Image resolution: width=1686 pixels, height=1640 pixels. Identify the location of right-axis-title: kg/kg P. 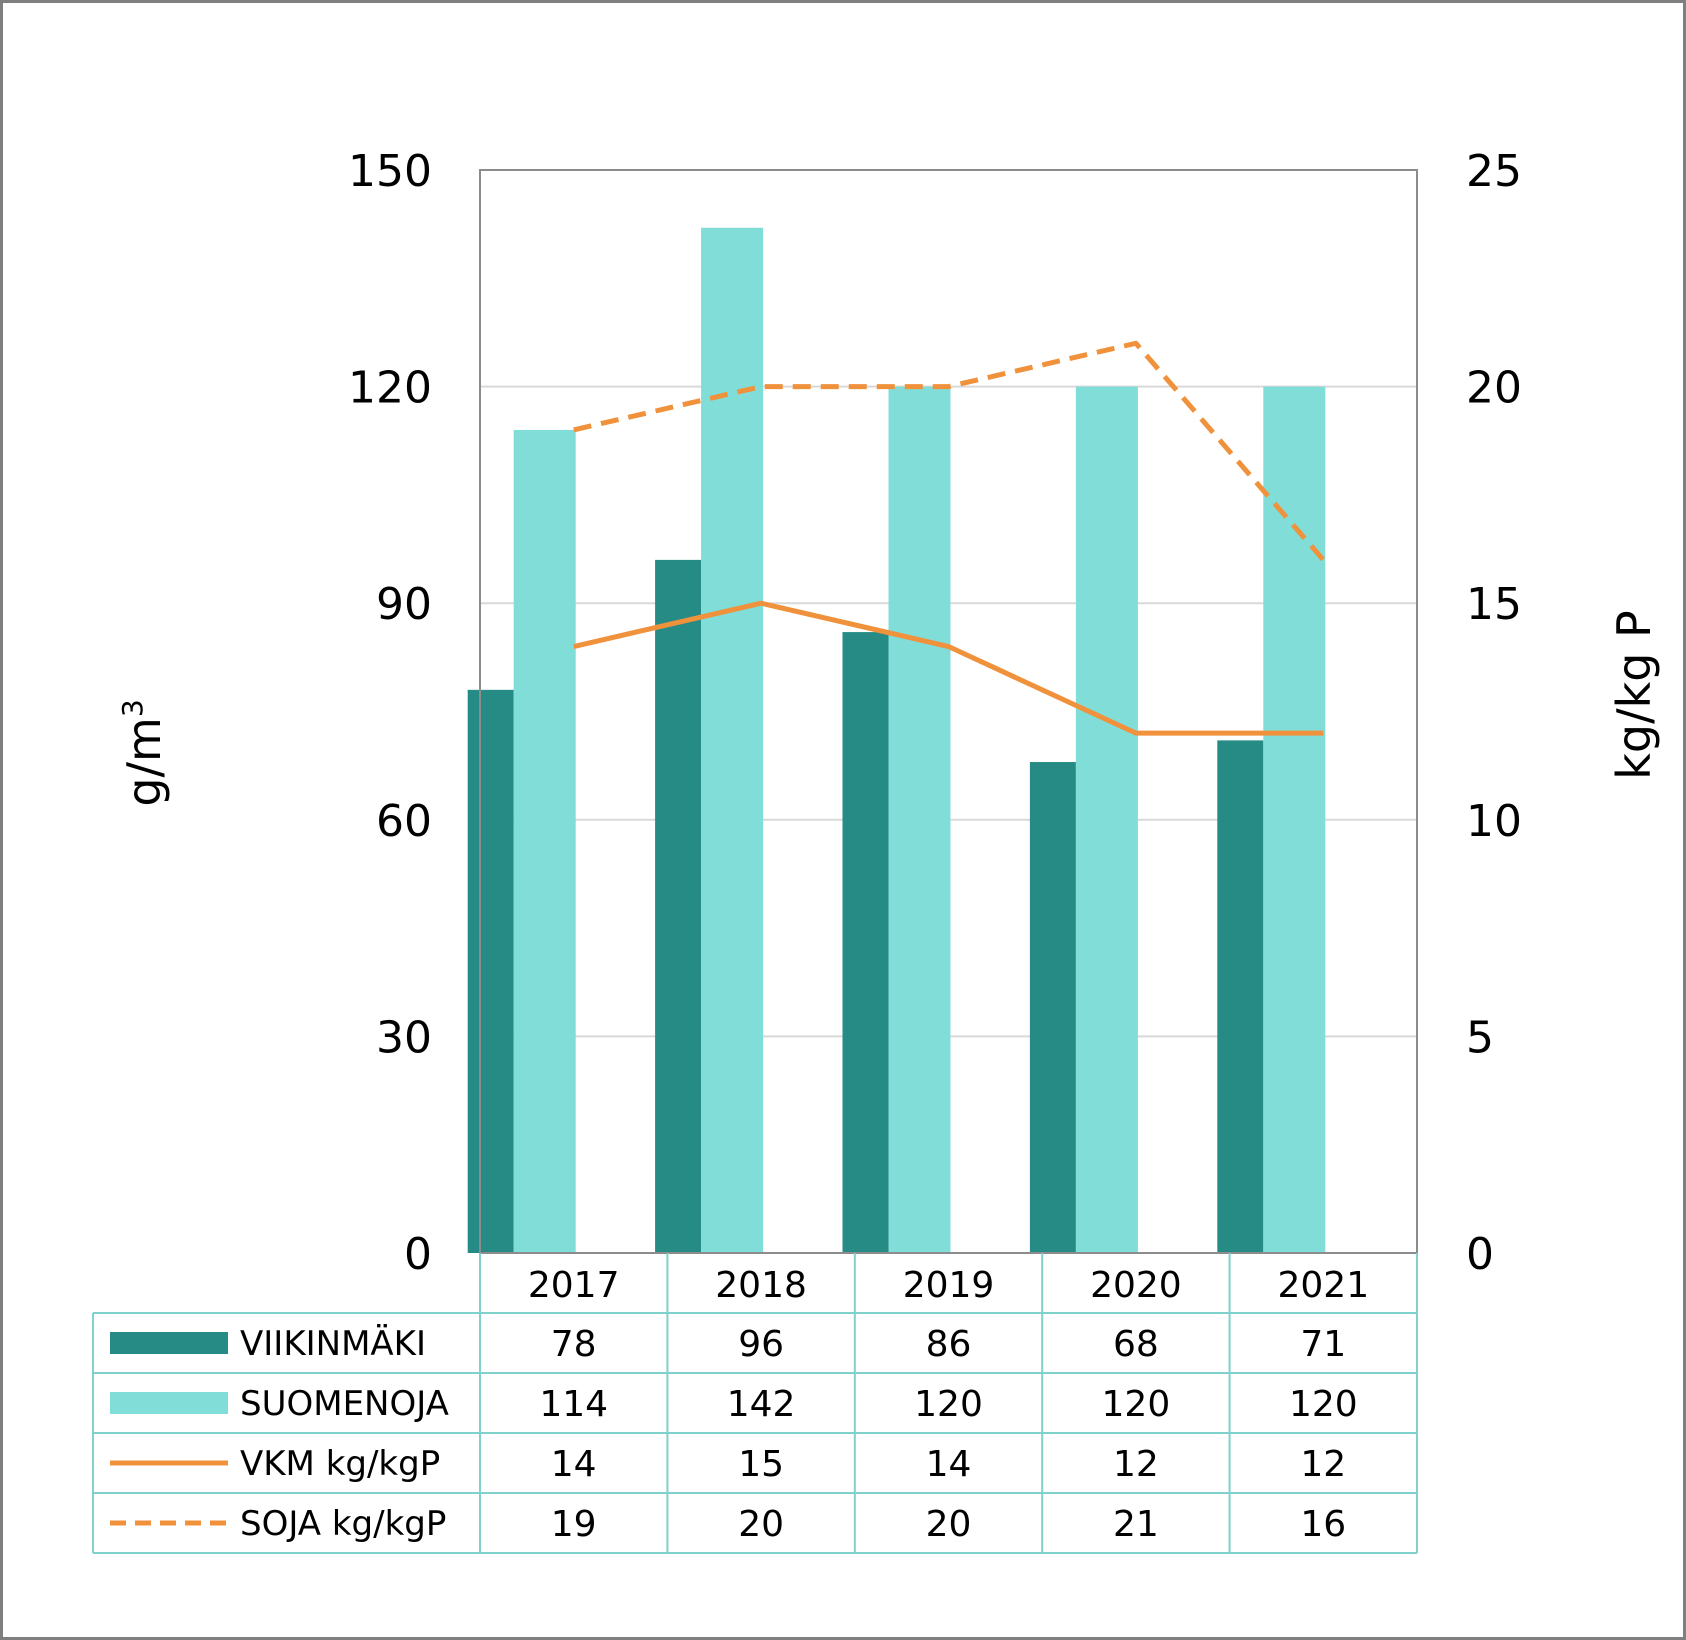
(1634, 695).